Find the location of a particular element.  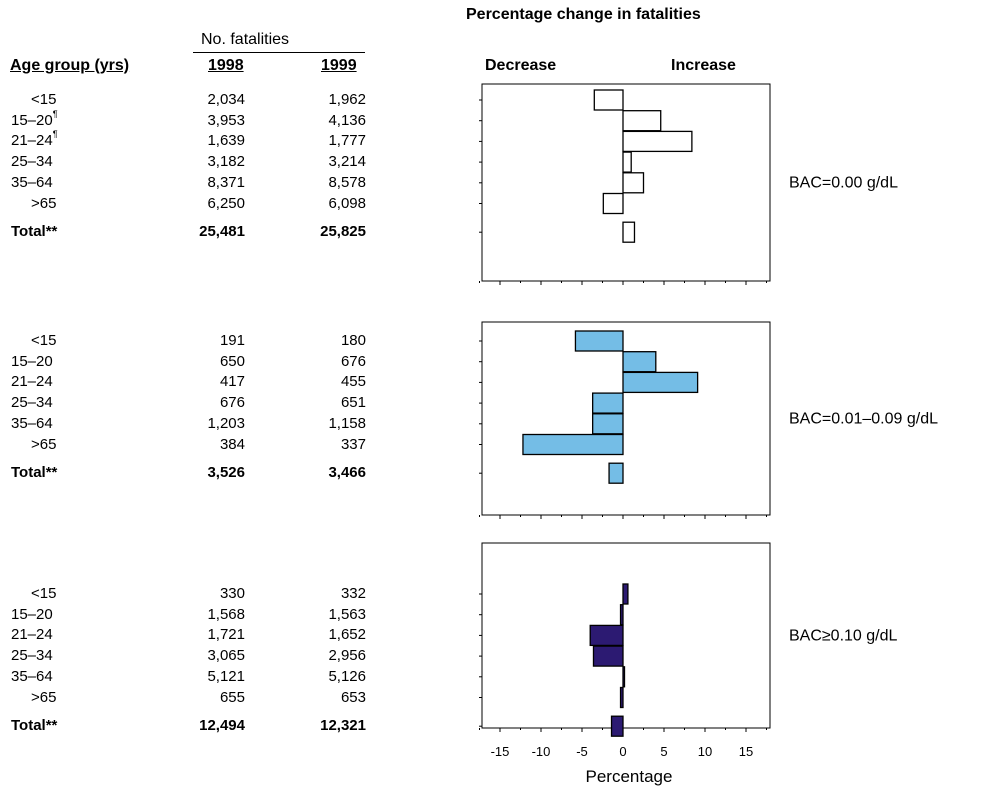

fatalities-1999-cell: 6,098 is located at coordinates (347, 203).